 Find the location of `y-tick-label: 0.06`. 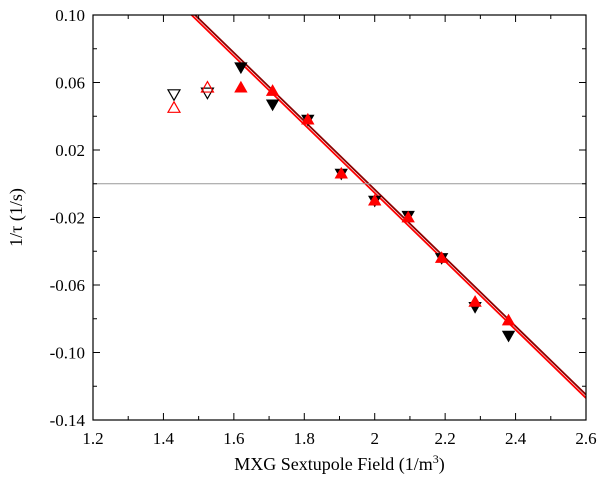

y-tick-label: 0.06 is located at coordinates (70, 83).